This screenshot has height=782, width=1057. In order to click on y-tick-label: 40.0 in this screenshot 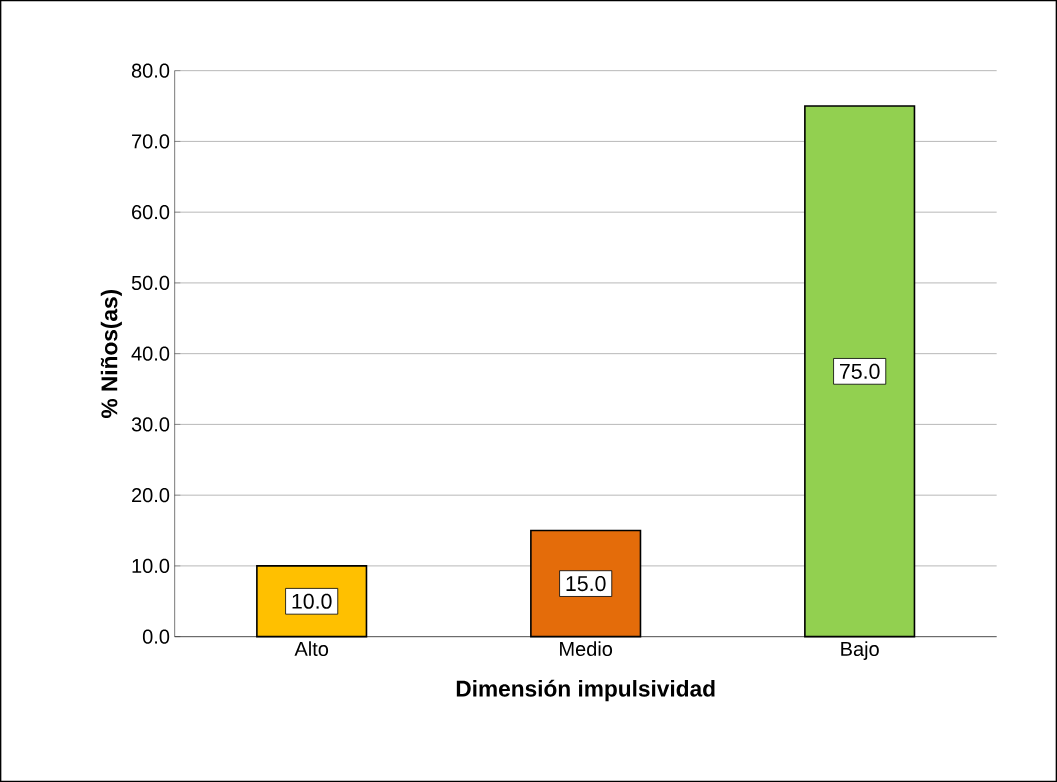, I will do `click(150, 353)`.